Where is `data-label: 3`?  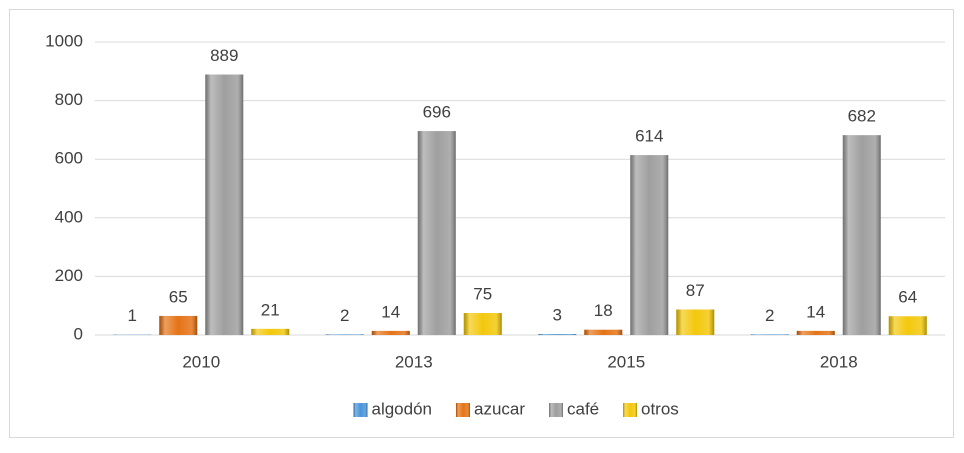 data-label: 3 is located at coordinates (557, 315).